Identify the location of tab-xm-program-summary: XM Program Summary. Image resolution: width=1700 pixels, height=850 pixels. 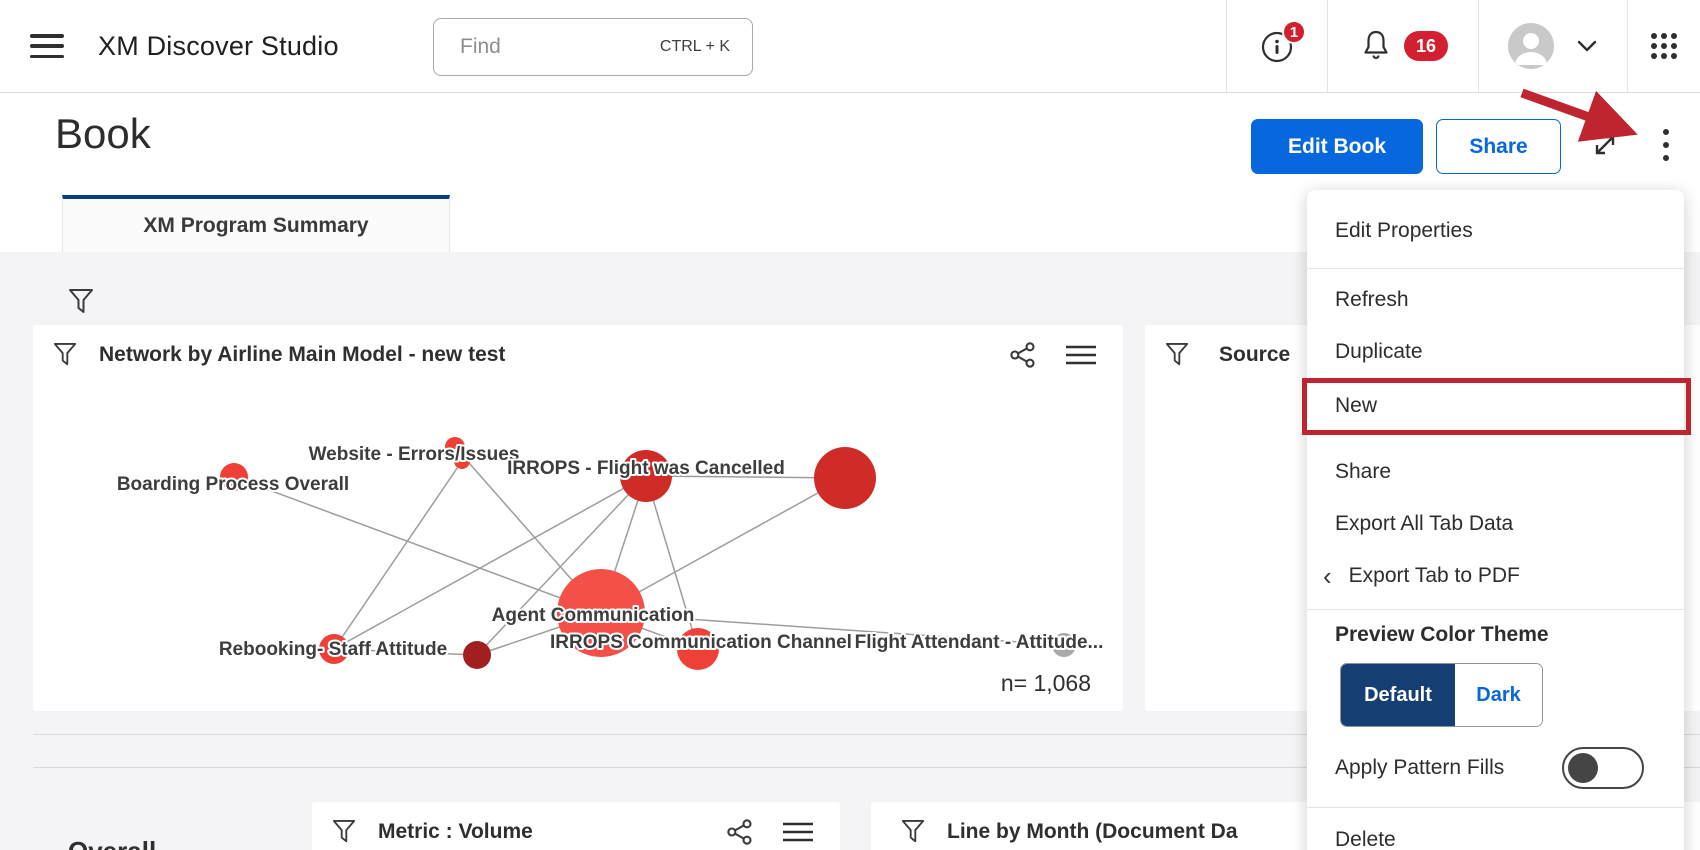
(256, 223).